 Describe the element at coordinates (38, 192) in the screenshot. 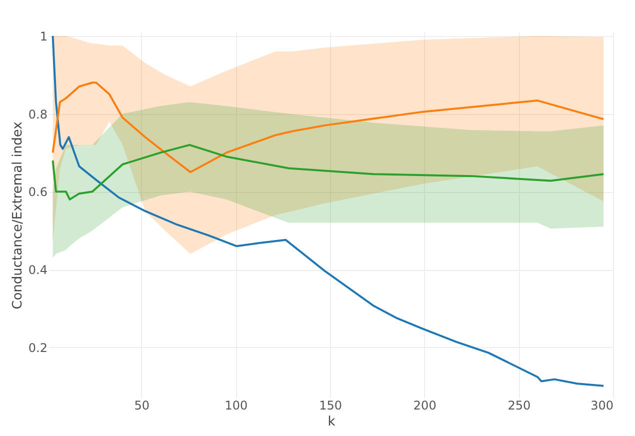

I see `y-tick-label: 0.6` at that location.